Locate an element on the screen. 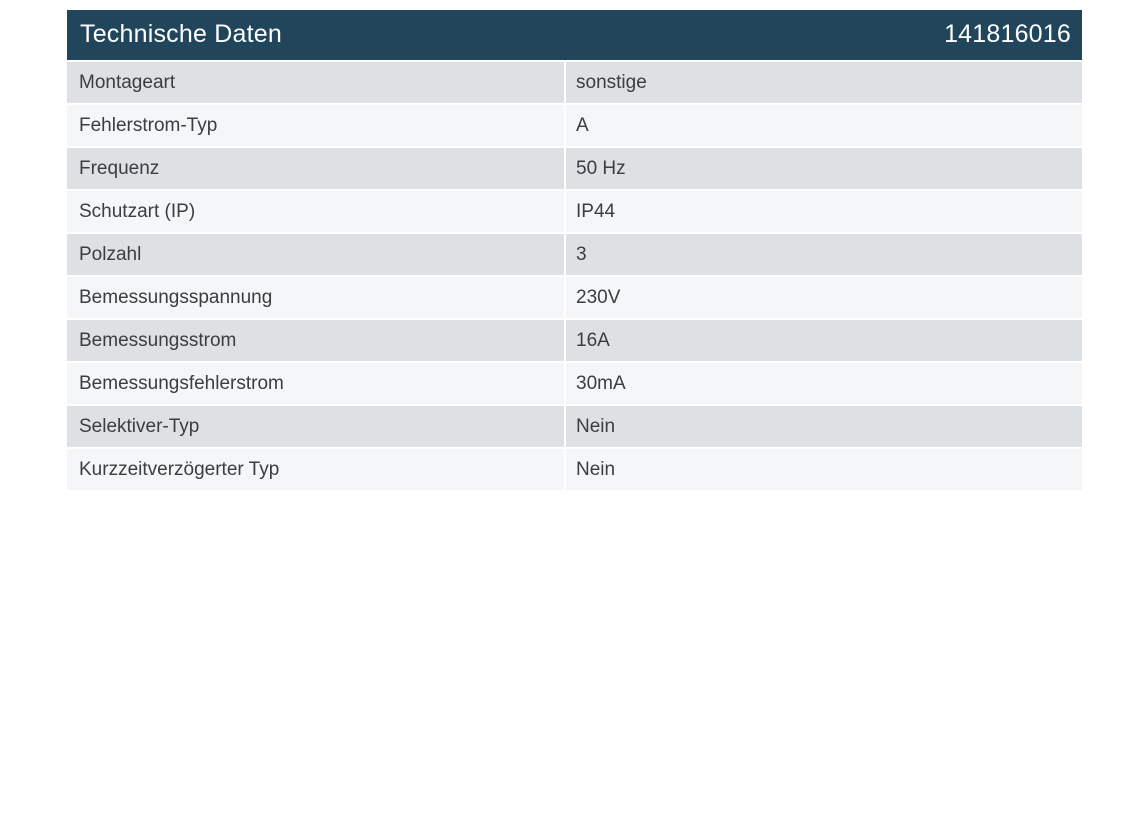 Image resolution: width=1140 pixels, height=832 pixels. row-label: Bemessungsspannung is located at coordinates (316, 297).